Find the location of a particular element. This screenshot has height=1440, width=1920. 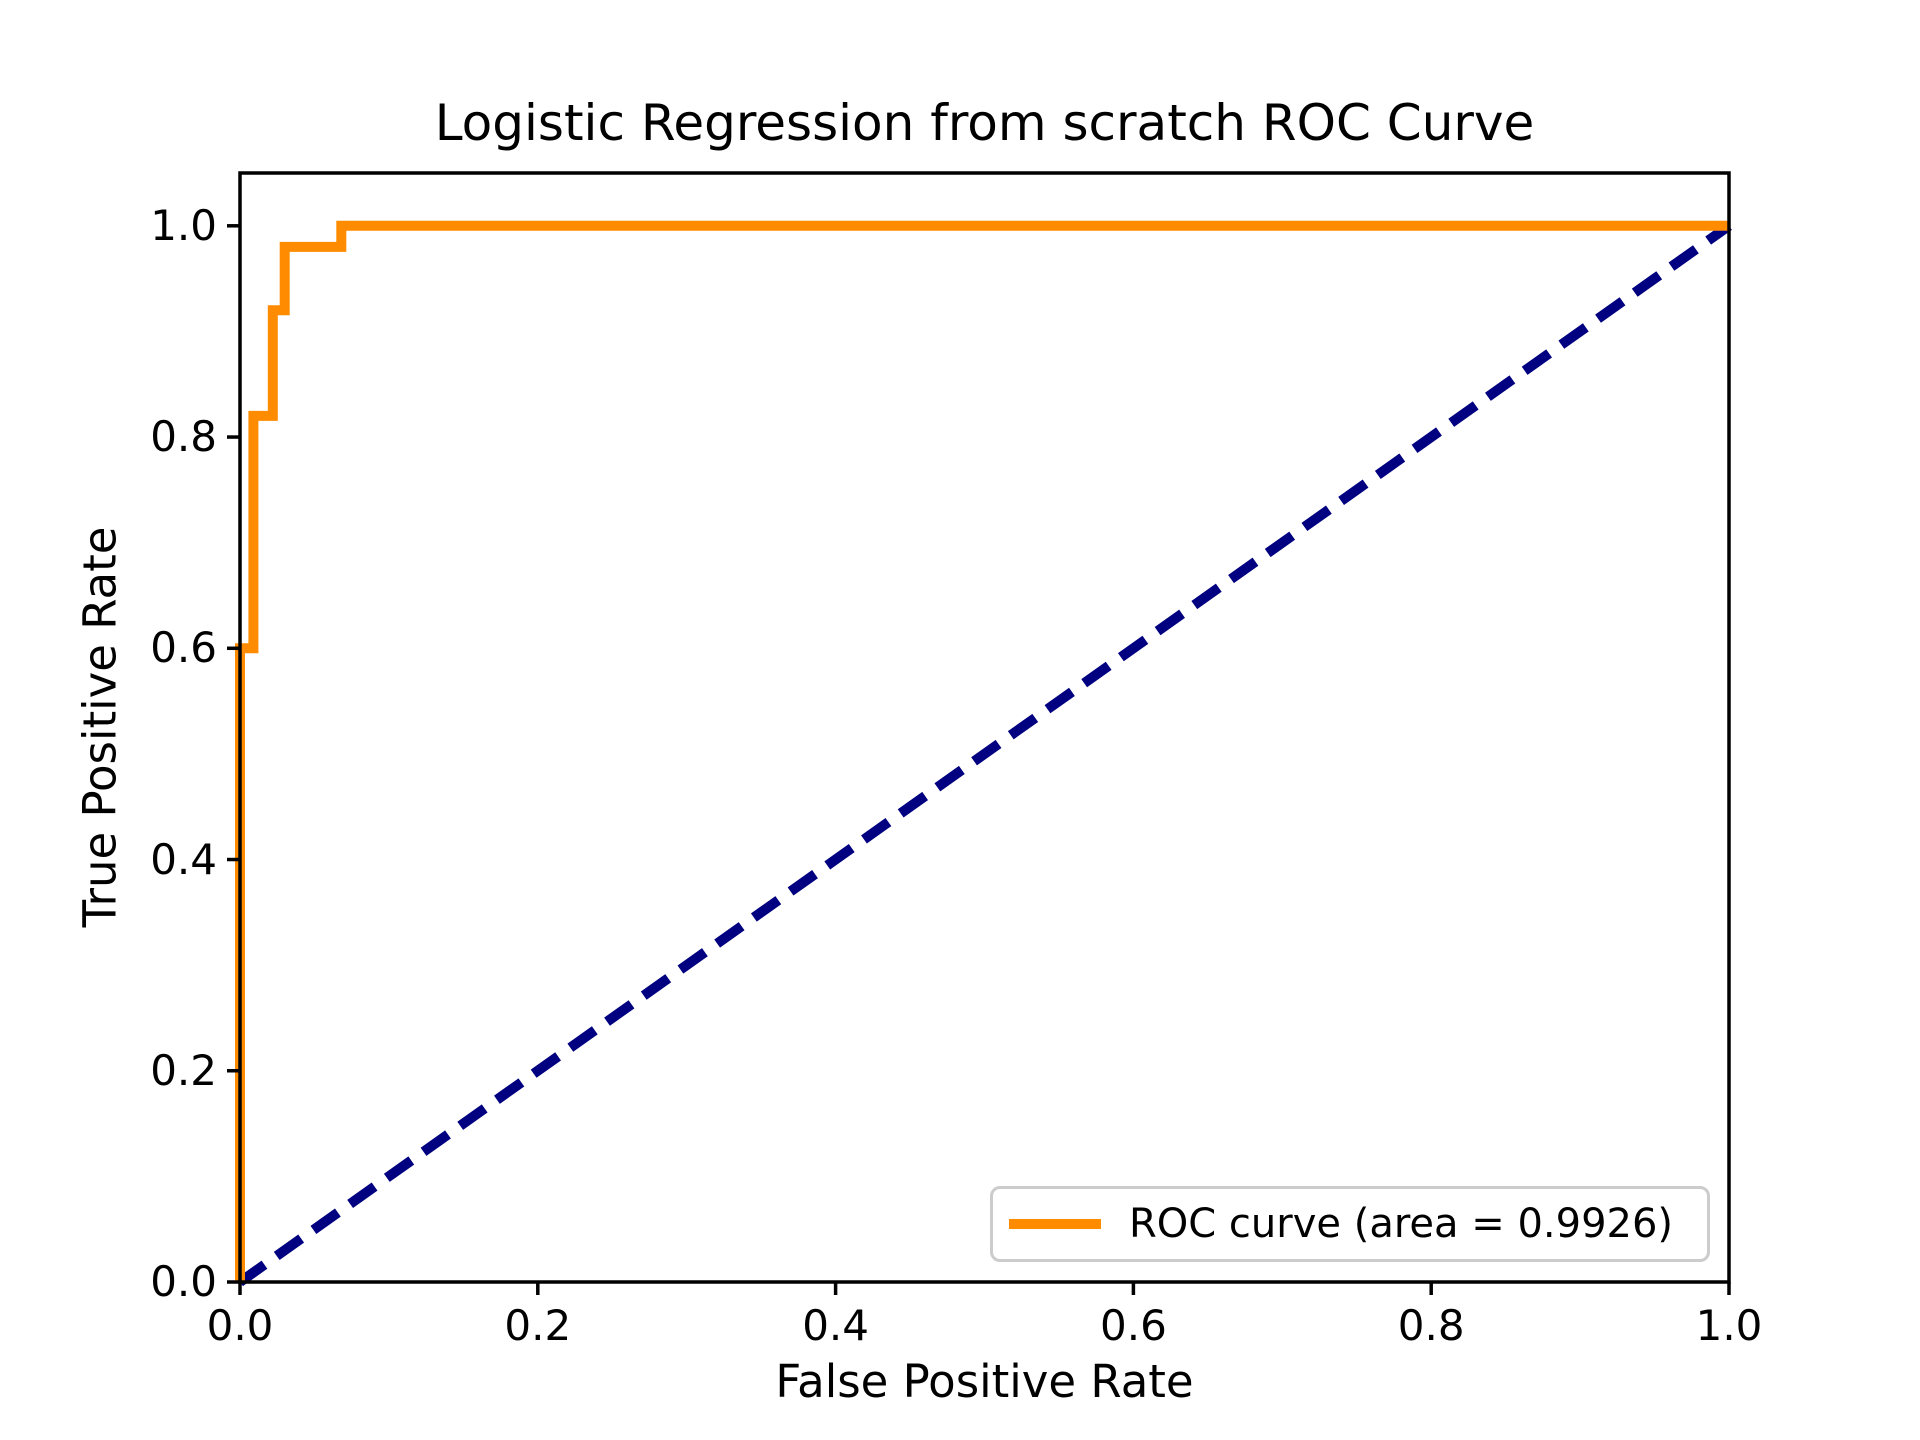

legend: ROC curve (area = 0.9926) is located at coordinates (1350, 1224).